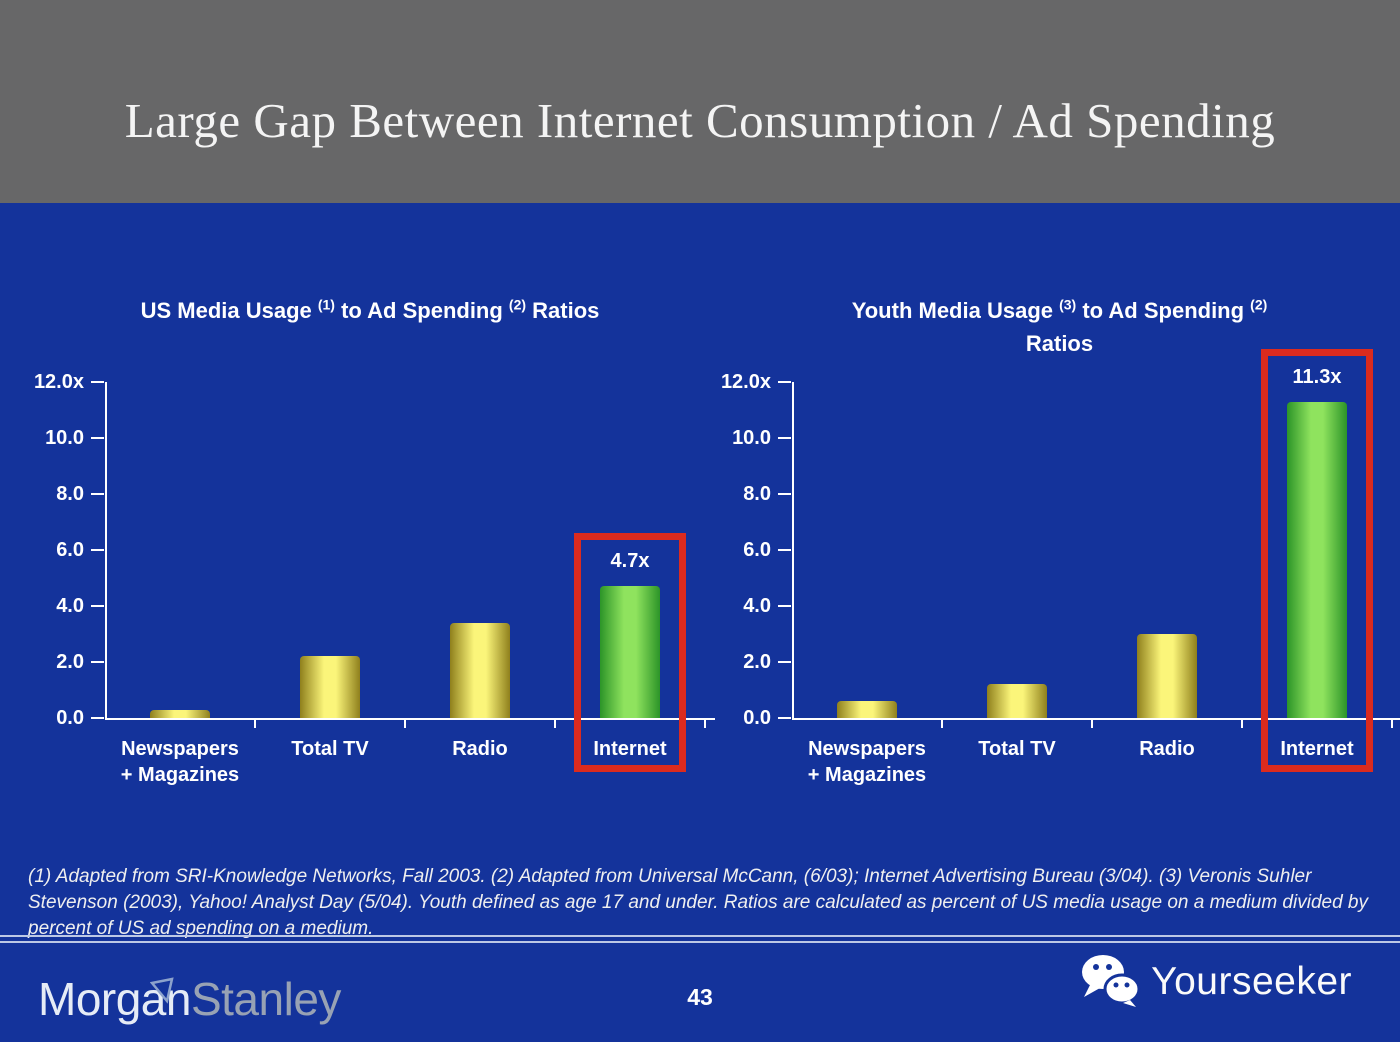  I want to click on chart-title-superscript: (1), so click(326, 304).